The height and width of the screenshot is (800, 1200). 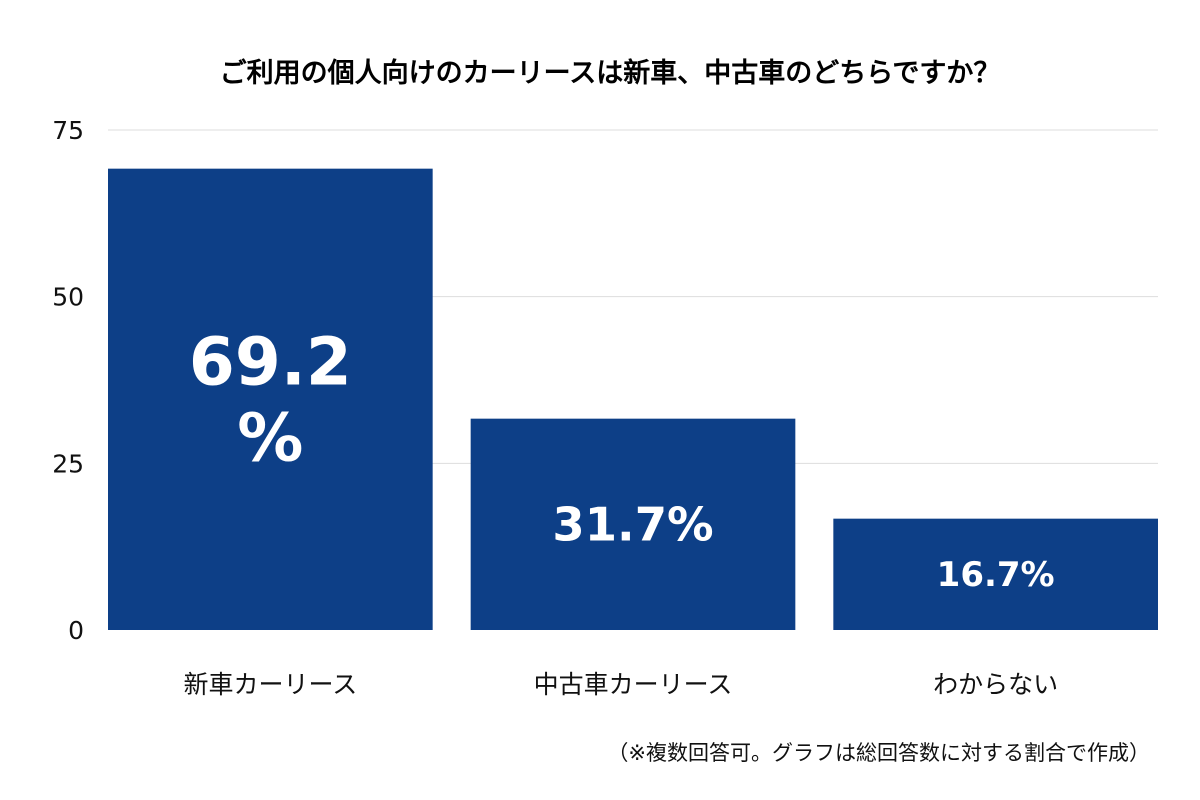 What do you see at coordinates (68, 130) in the screenshot?
I see `y-tick-label: 75` at bounding box center [68, 130].